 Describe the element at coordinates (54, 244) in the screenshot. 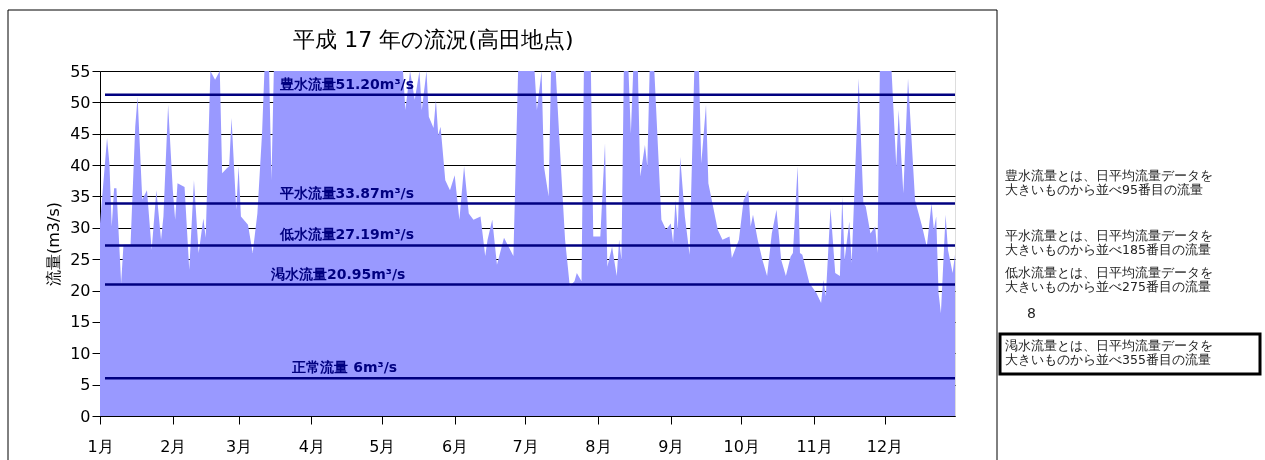

I see `y-axis-title: 流量(m3/s)` at that location.